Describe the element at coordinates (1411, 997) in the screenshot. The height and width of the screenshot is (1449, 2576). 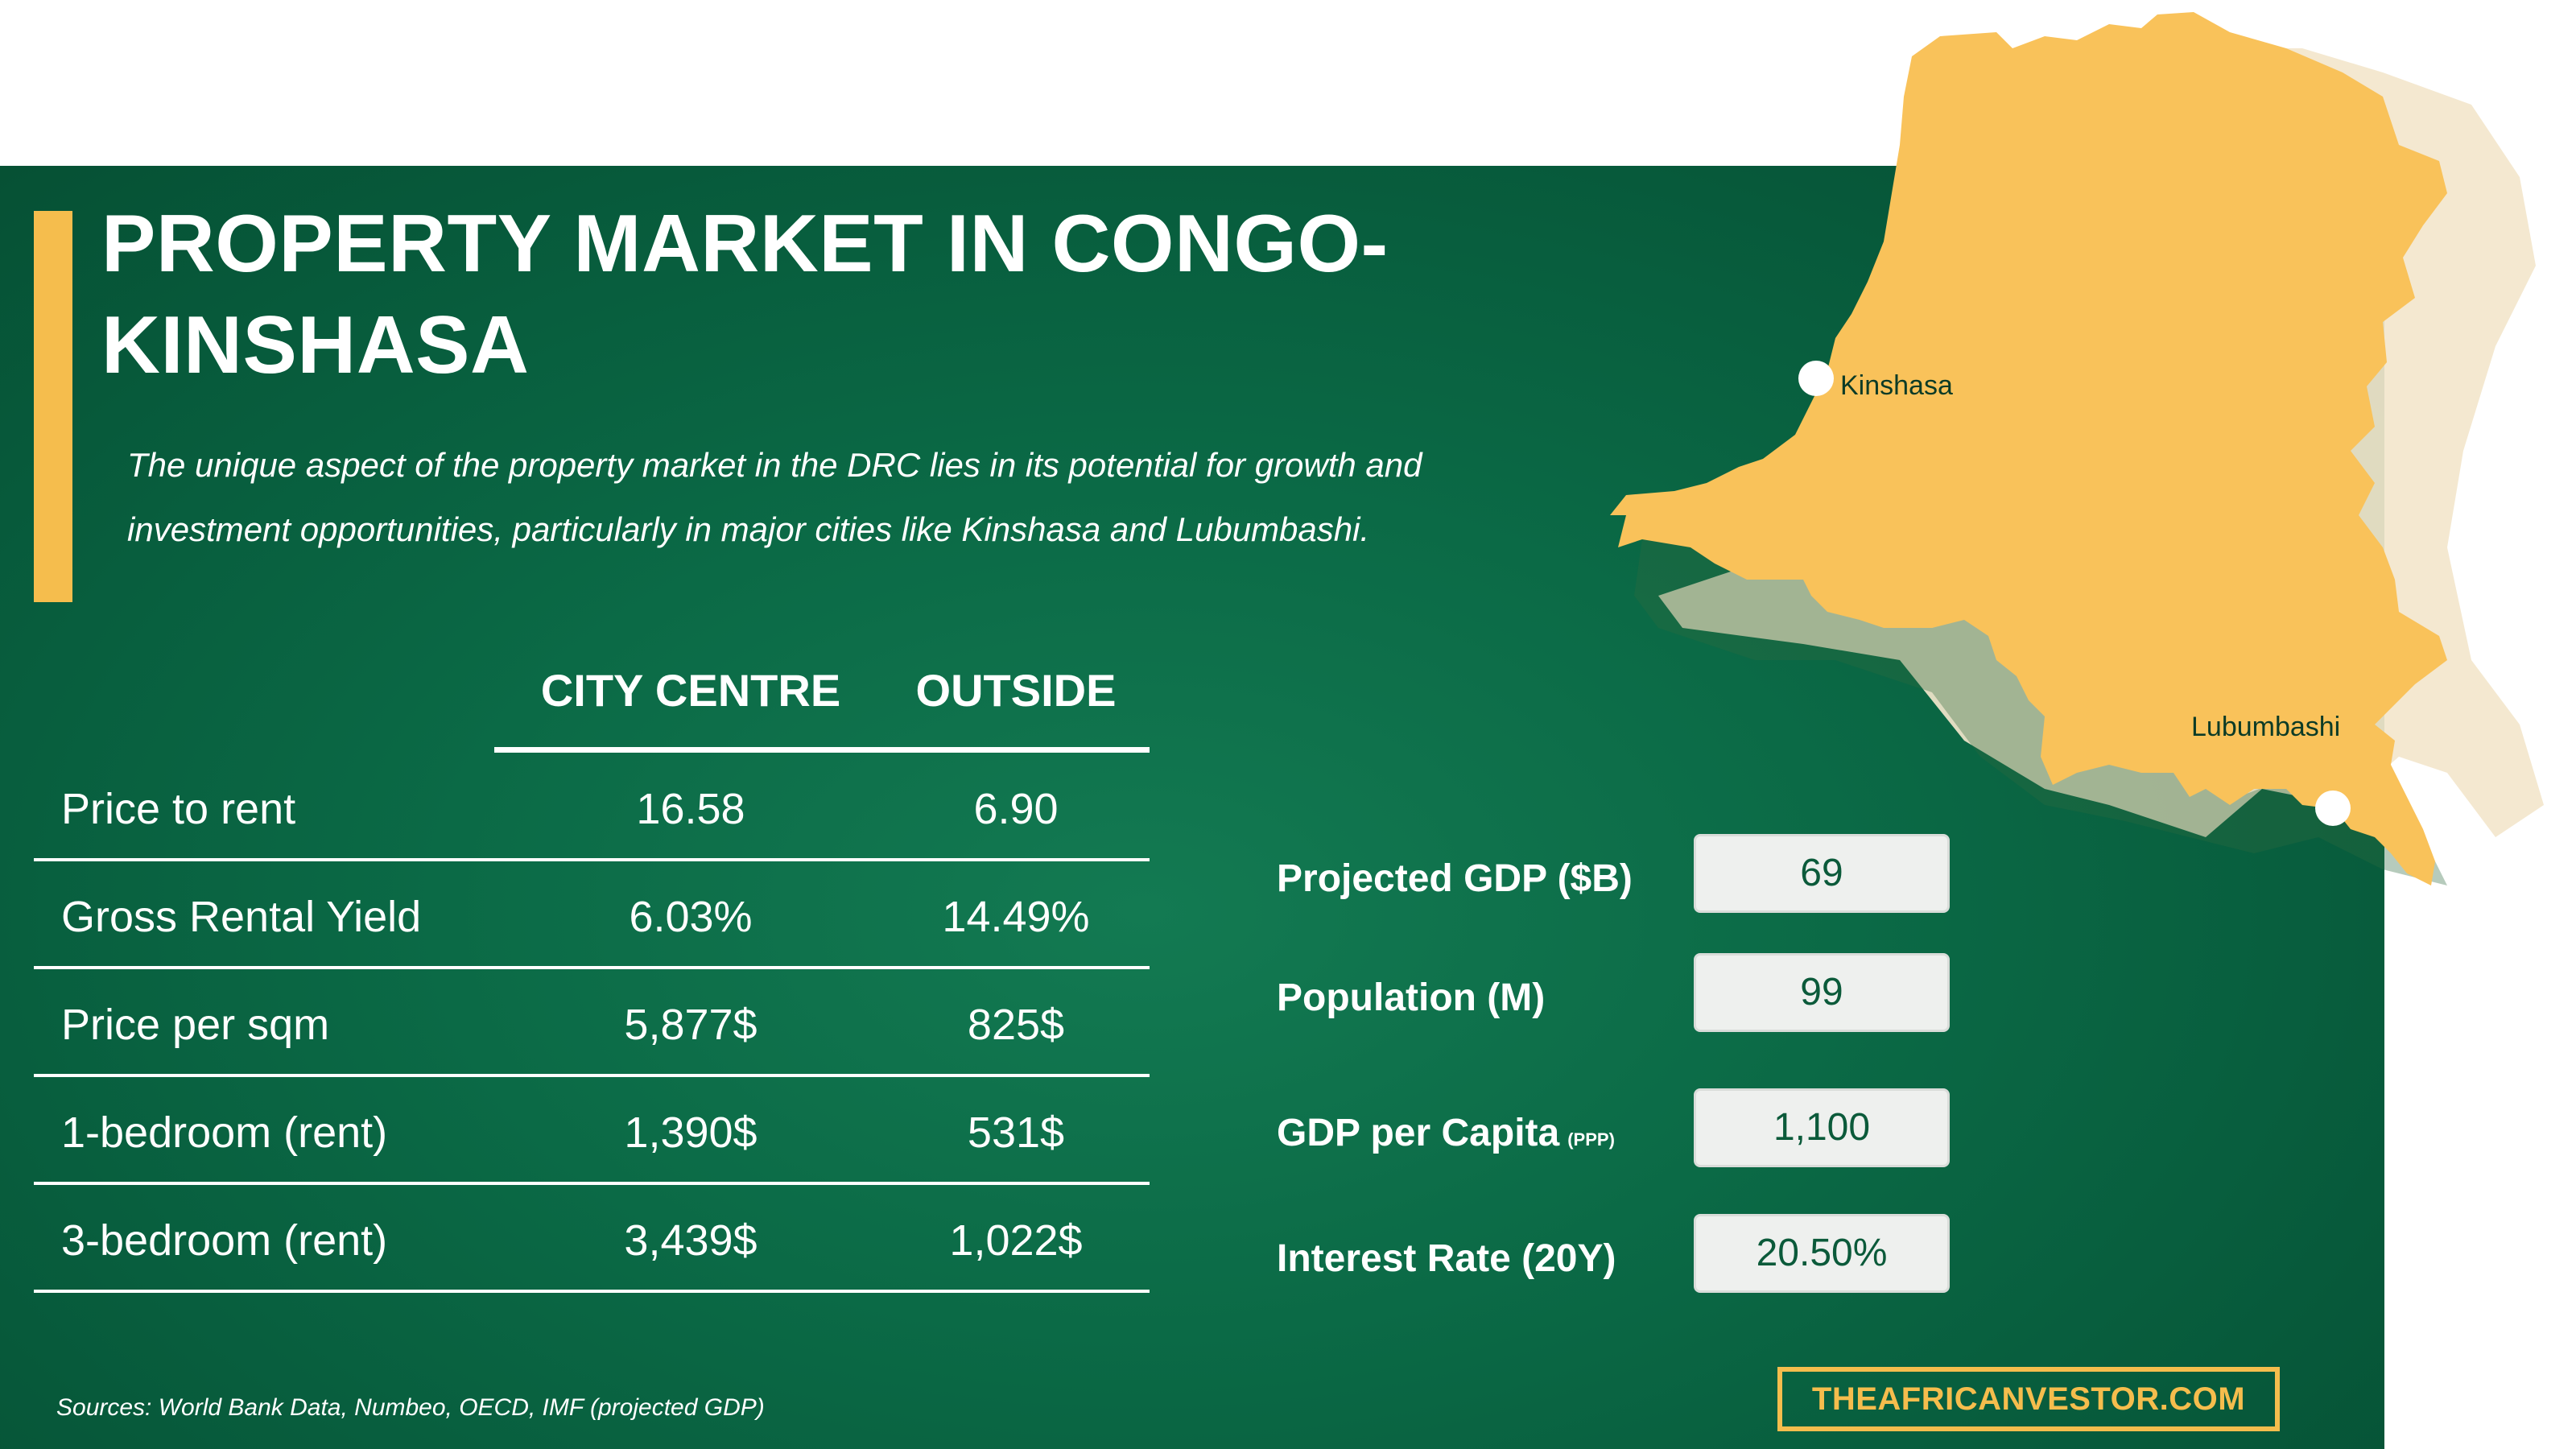
I see `stat-label: Population (M)` at that location.